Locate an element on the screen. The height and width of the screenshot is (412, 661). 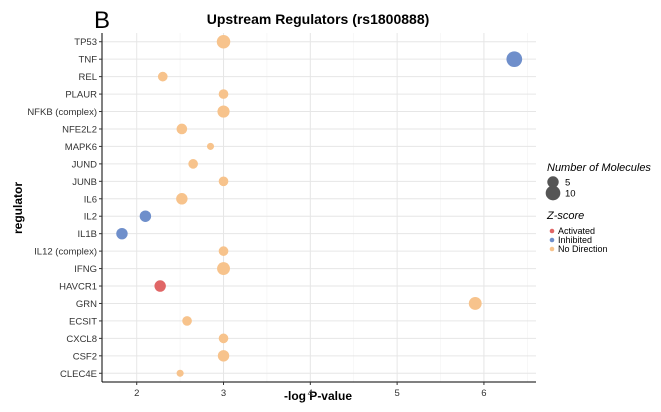
x-axis-label: -log P-value is located at coordinates (318, 396).